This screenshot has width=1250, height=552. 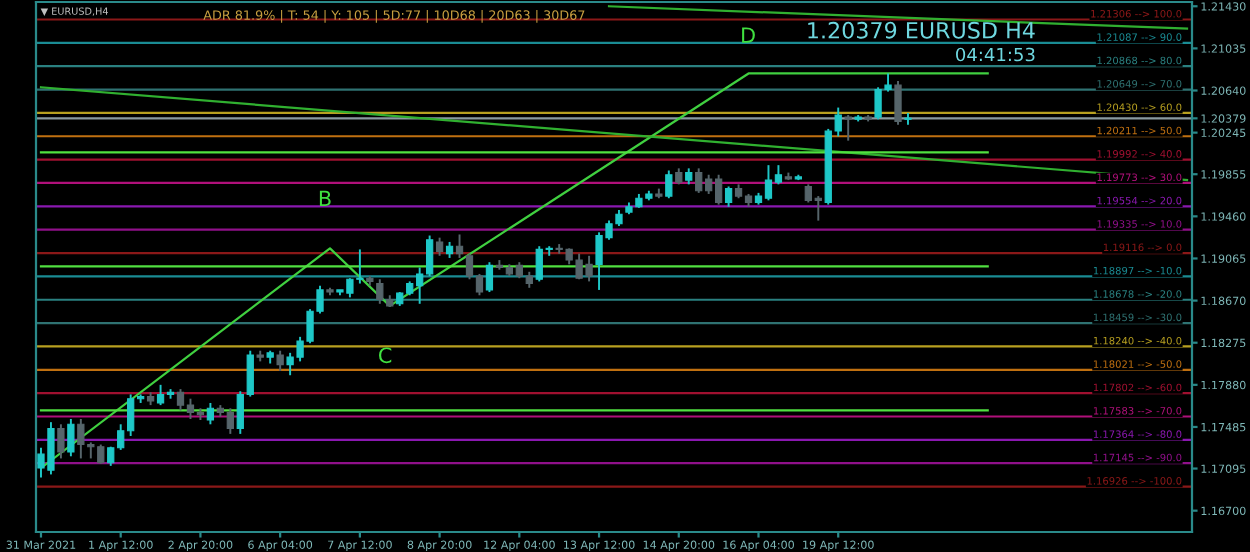 What do you see at coordinates (385, 355) in the screenshot?
I see `annotation: C` at bounding box center [385, 355].